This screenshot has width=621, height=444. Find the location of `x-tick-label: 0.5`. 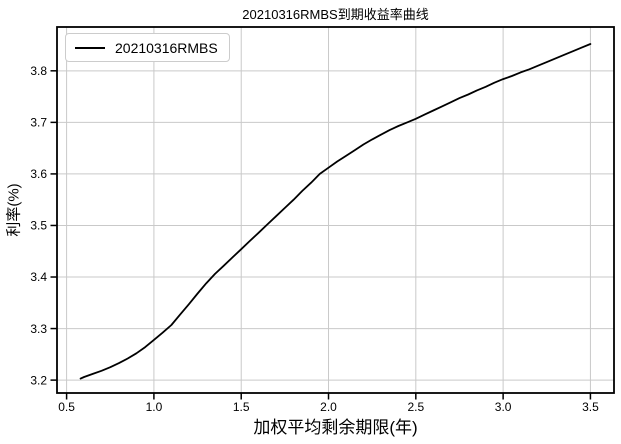

x-tick-label: 0.5 is located at coordinates (66, 407).